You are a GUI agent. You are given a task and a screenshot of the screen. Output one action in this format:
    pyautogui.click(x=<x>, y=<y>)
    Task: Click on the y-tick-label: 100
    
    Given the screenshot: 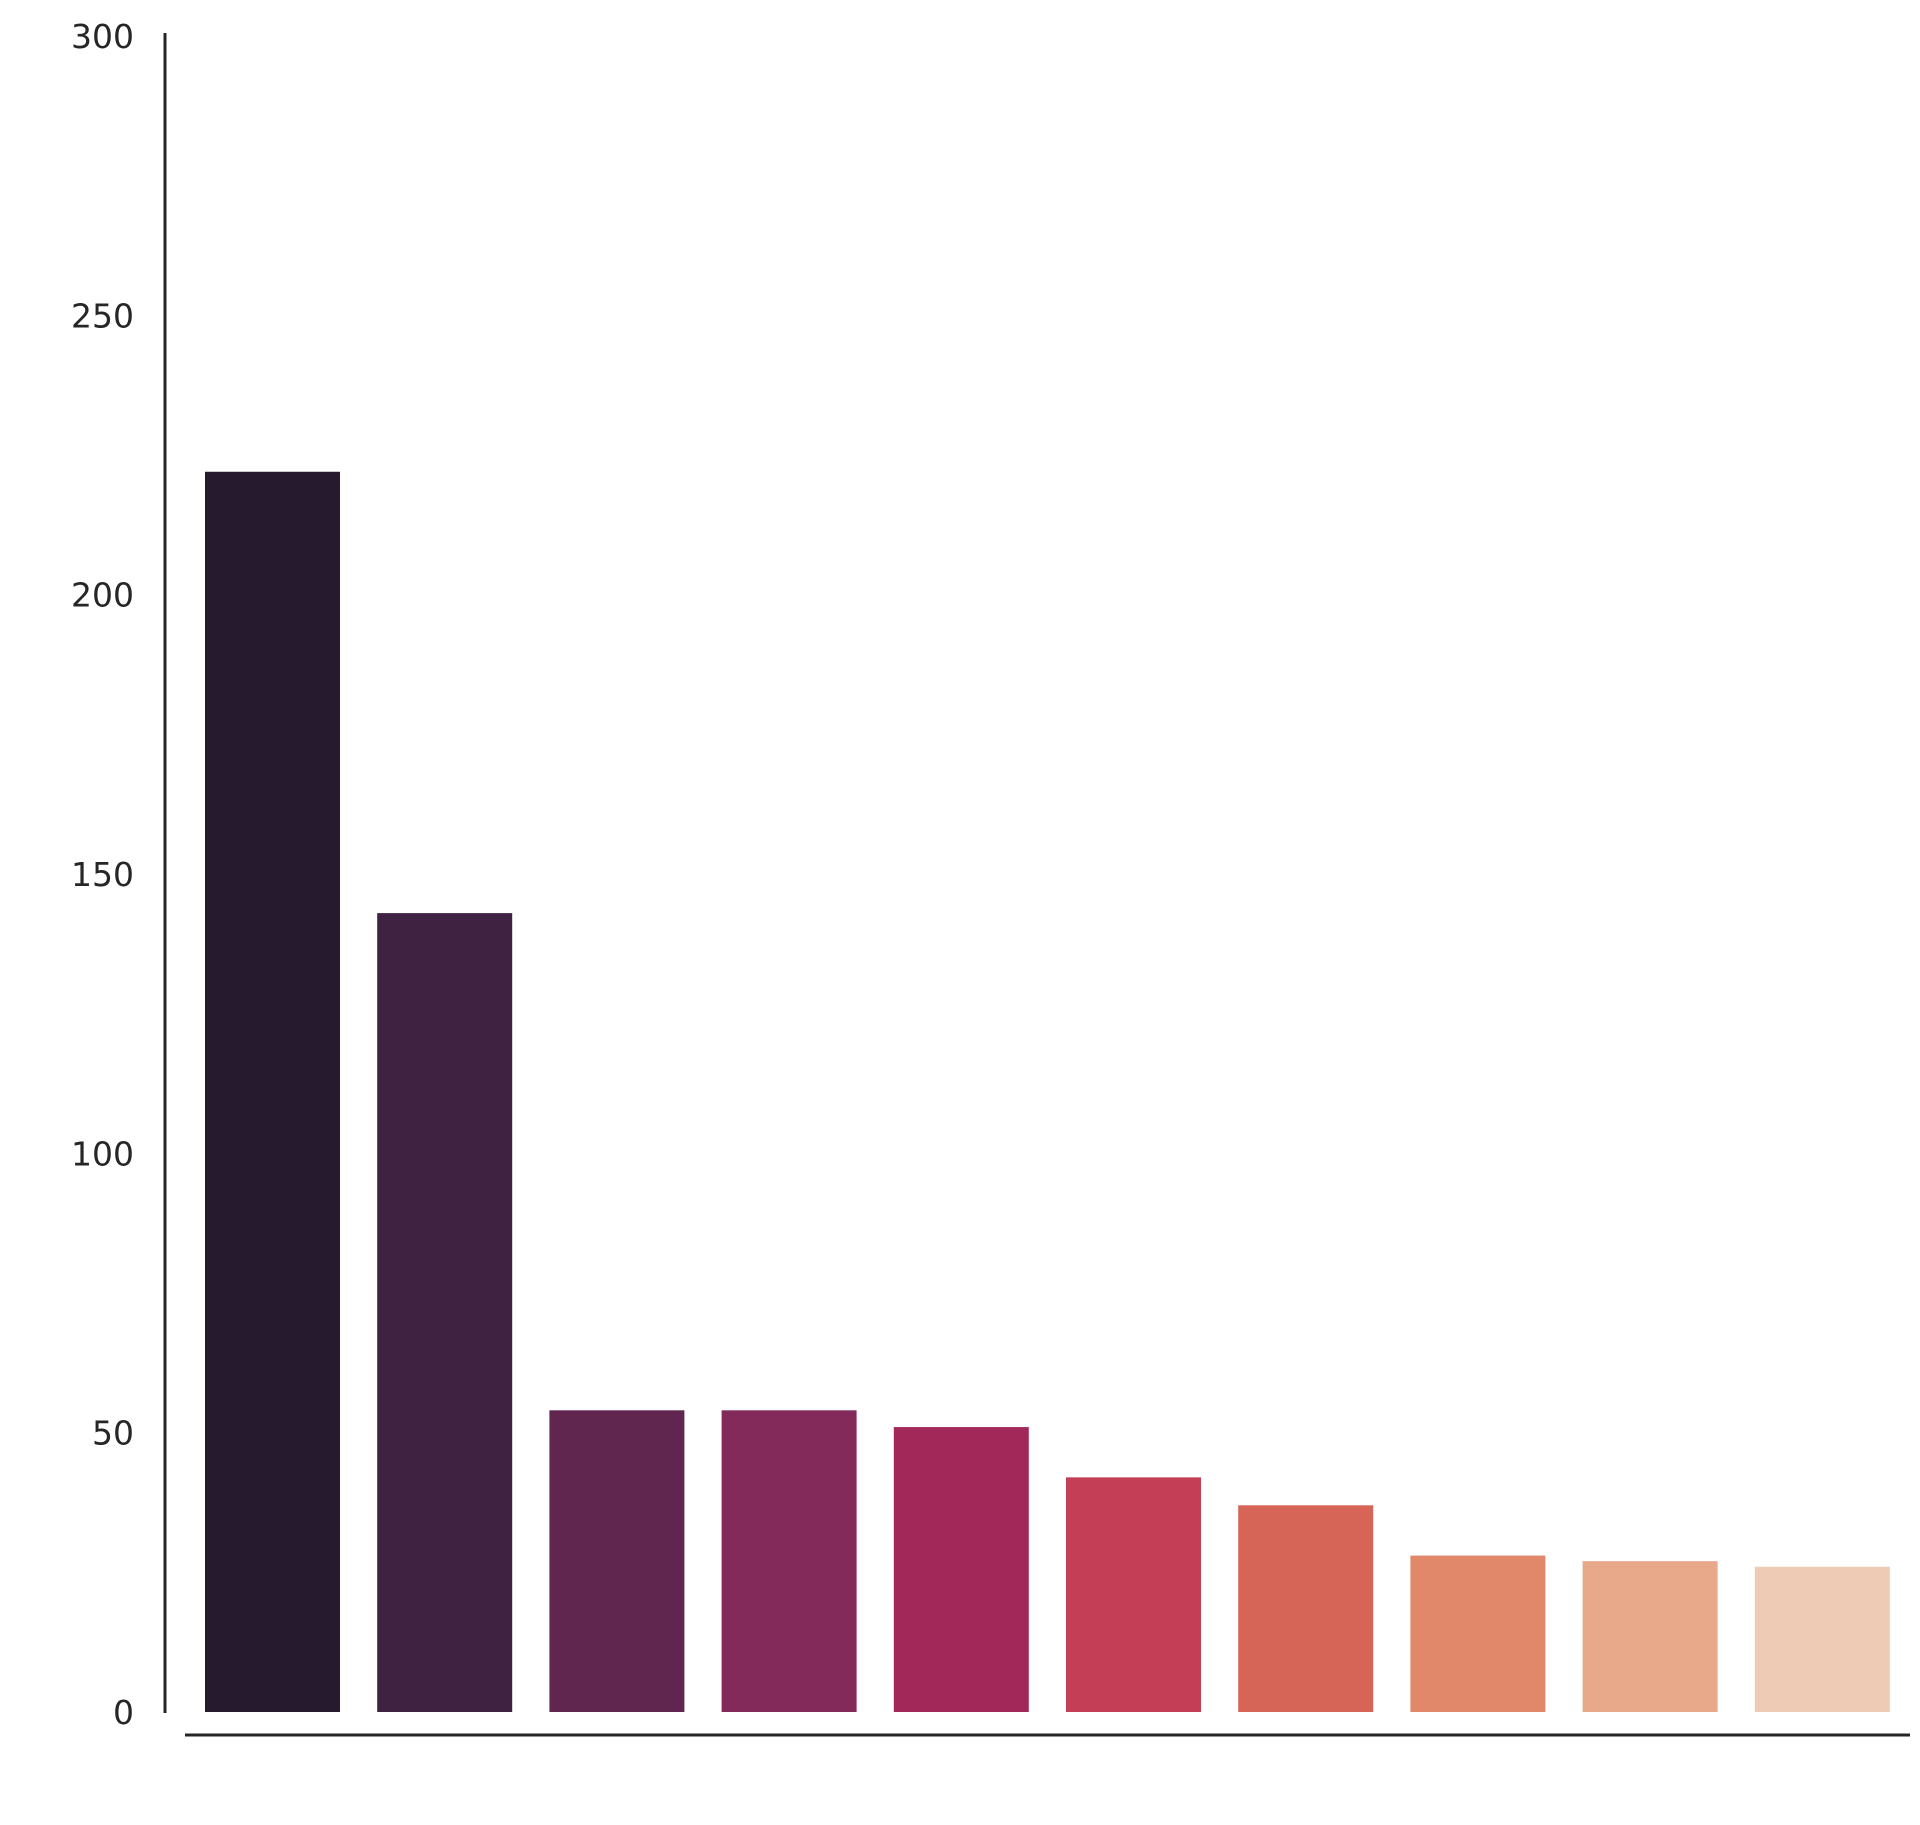 What is the action you would take?
    pyautogui.click(x=102, y=1153)
    